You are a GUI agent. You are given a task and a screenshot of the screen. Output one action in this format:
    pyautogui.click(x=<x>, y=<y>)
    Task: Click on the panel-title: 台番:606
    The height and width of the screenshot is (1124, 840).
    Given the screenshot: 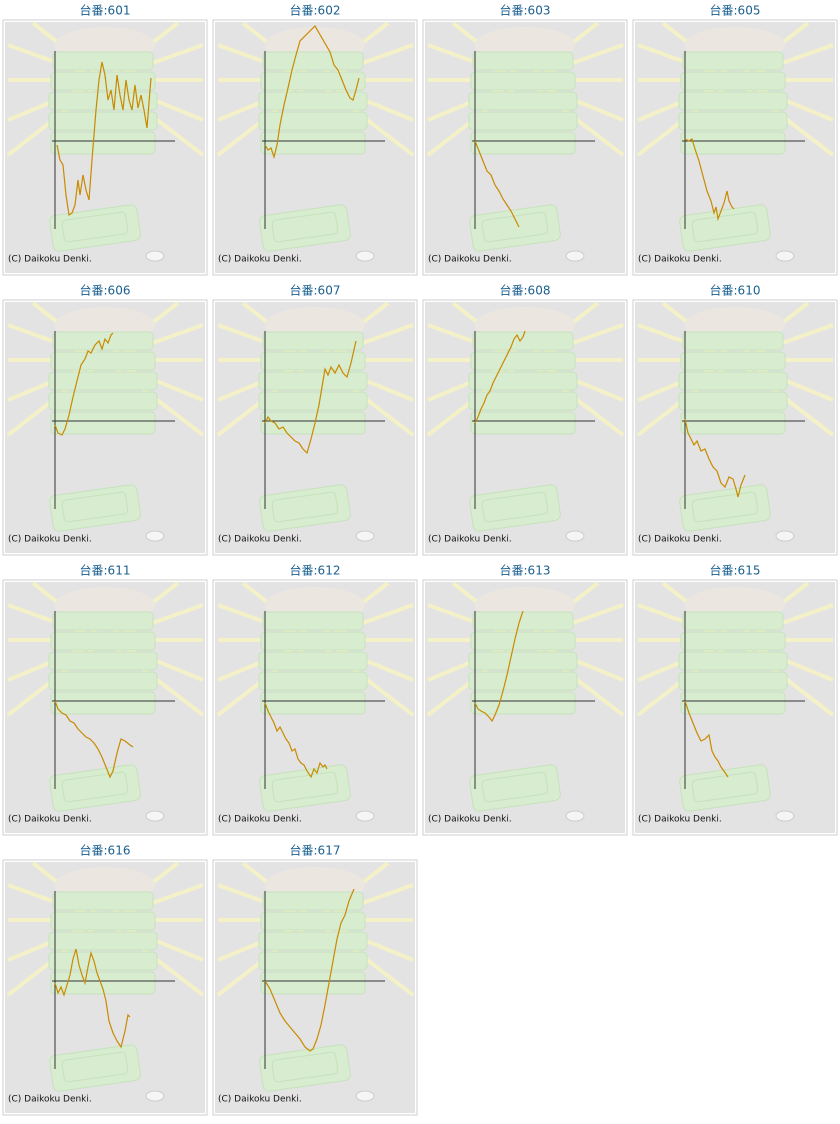 What is the action you would take?
    pyautogui.click(x=105, y=290)
    